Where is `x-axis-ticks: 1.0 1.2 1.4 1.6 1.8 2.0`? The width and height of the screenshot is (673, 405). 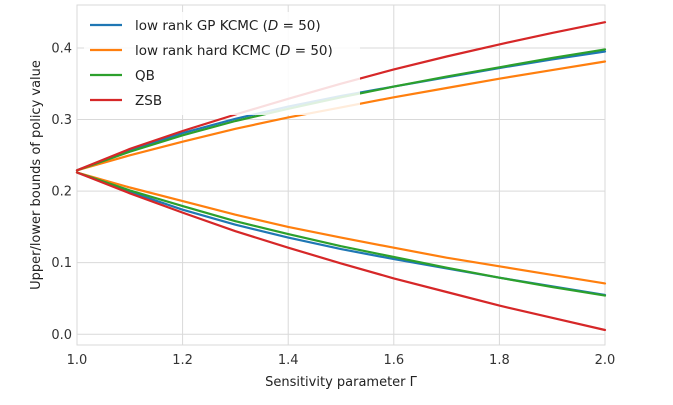
x-axis-ticks: 1.0 1.2 1.4 1.6 1.8 2.0 is located at coordinates (341, 360).